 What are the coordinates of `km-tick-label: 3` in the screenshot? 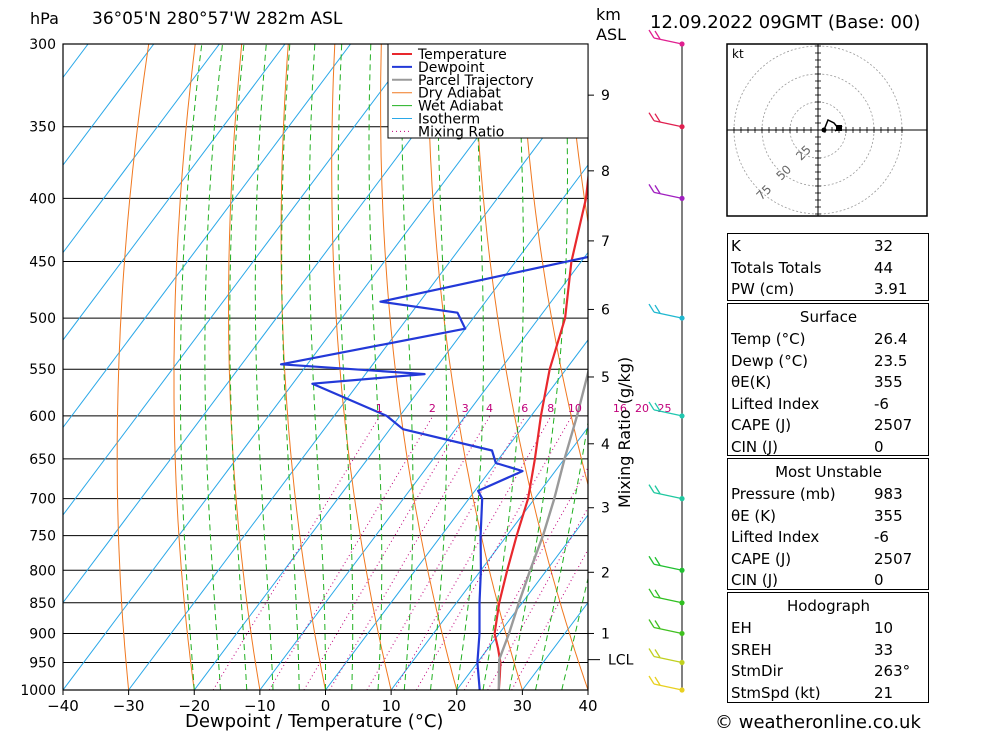 It's located at (605, 509).